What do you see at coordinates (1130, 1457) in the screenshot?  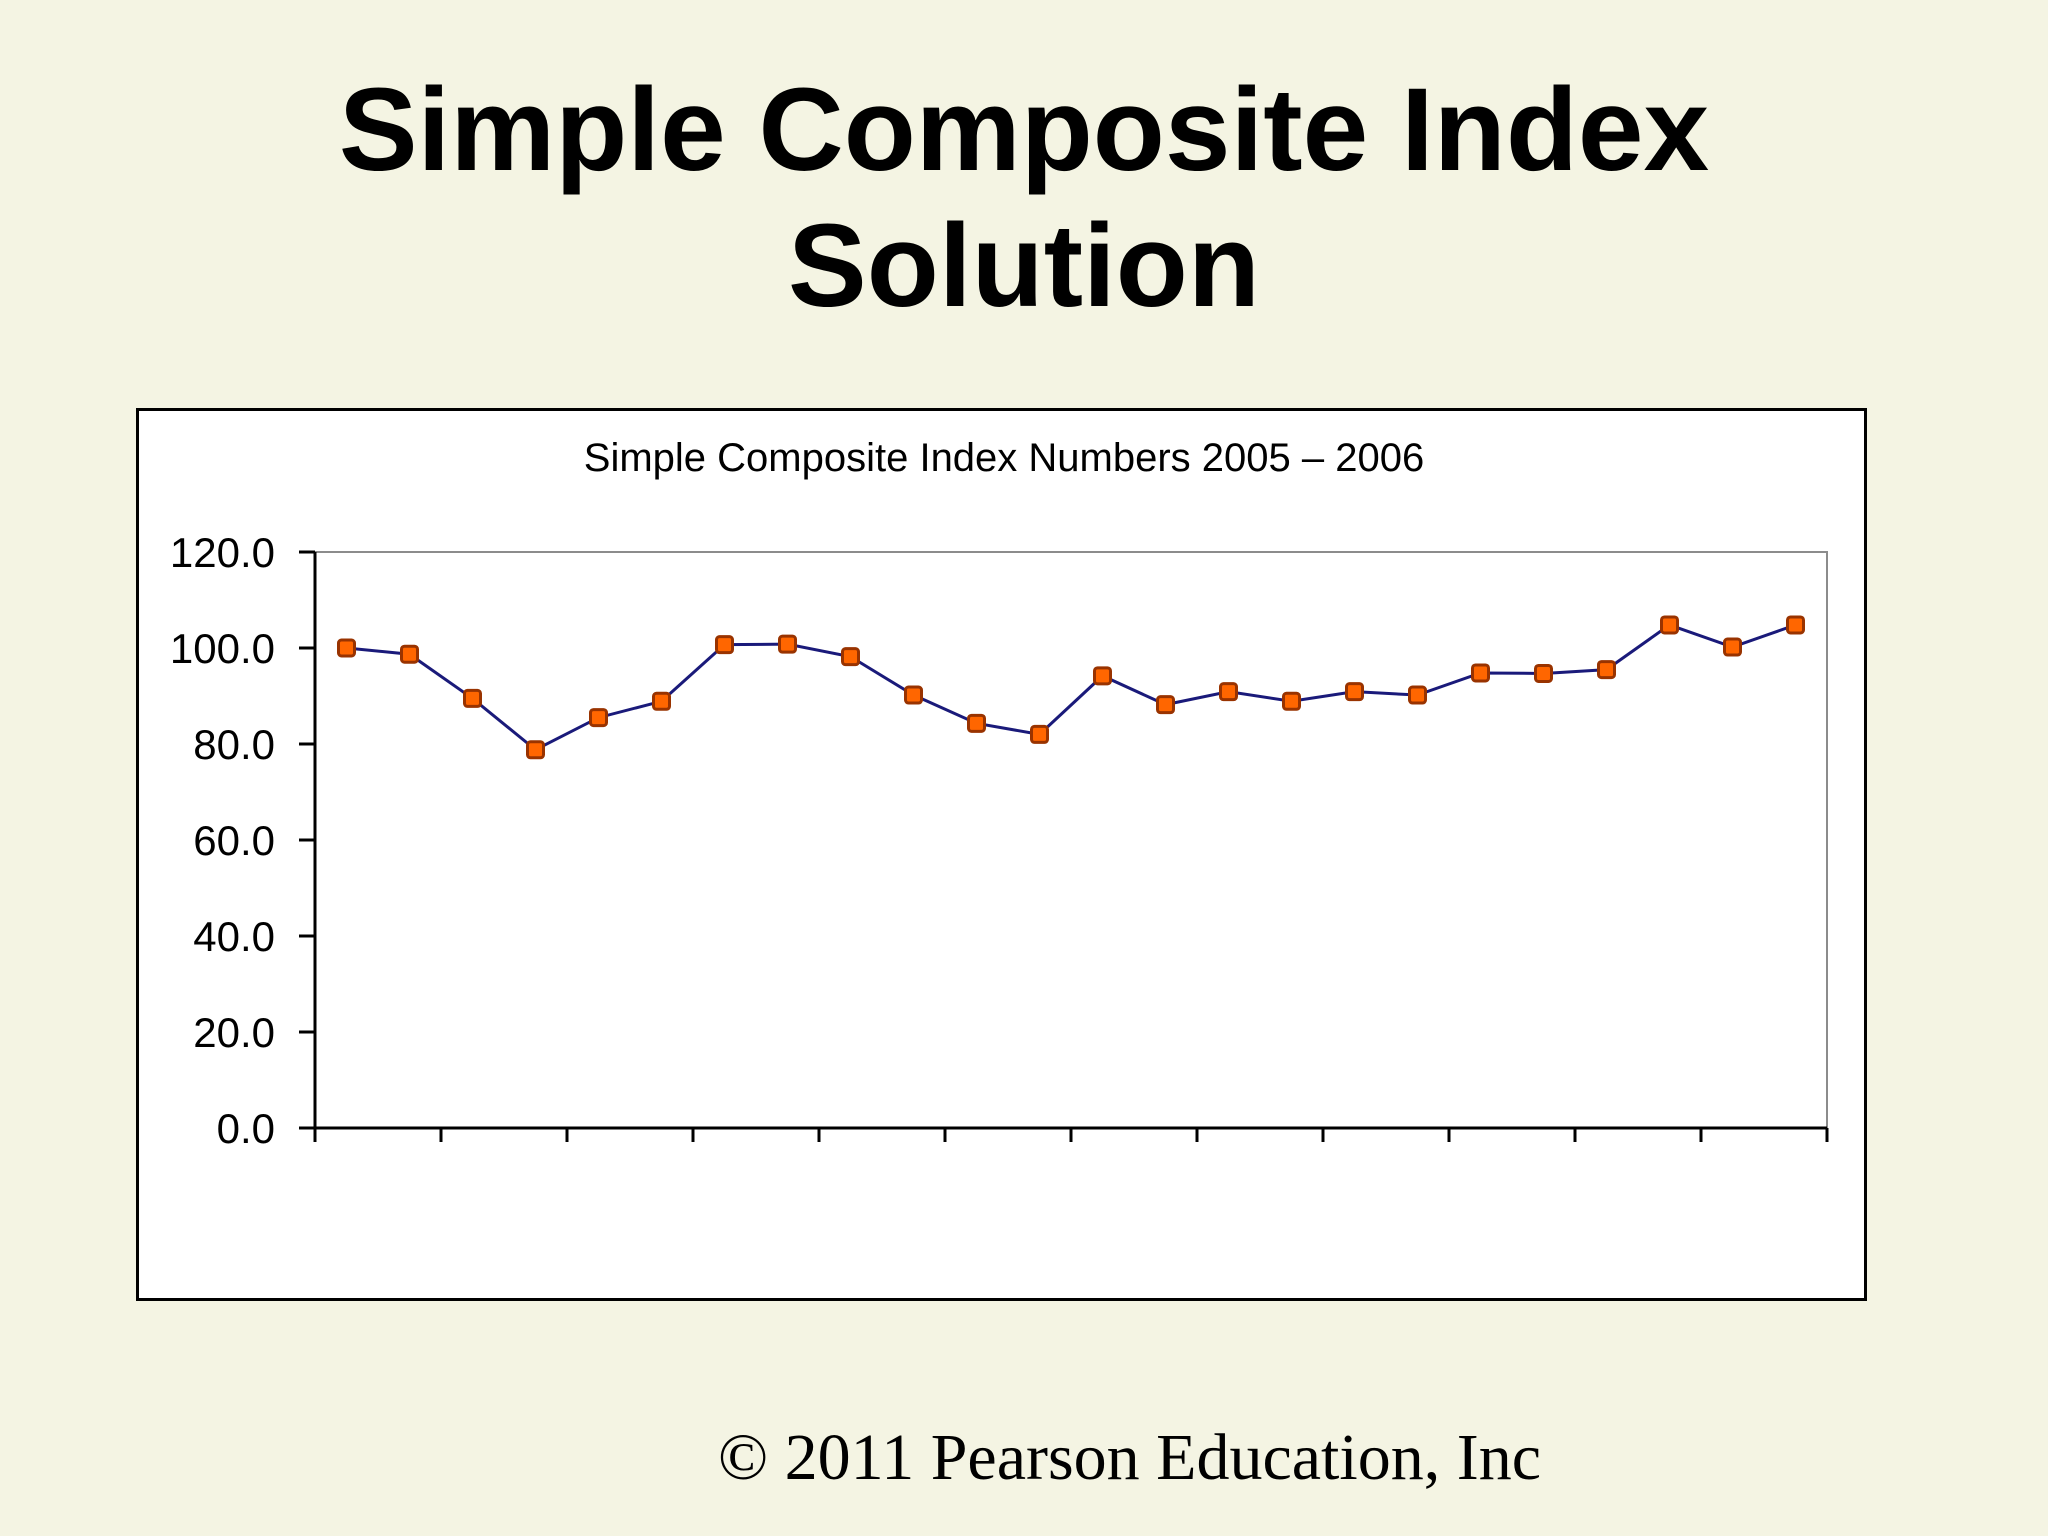 I see `copyright-footer: © 2011 Pearson Education, Inc` at bounding box center [1130, 1457].